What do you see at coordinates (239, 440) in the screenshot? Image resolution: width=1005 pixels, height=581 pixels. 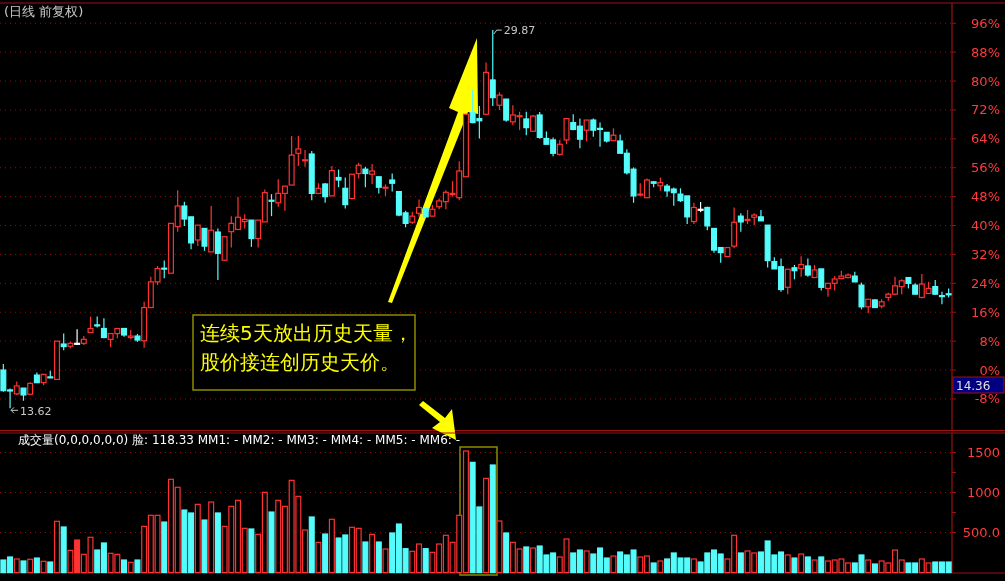 I see `chart-title: 成交量(0,0,0,0,0,0) 脸: 118.33 MM1: - MM2: - MM3: - MM4: - MM5: - MM6: -` at bounding box center [239, 440].